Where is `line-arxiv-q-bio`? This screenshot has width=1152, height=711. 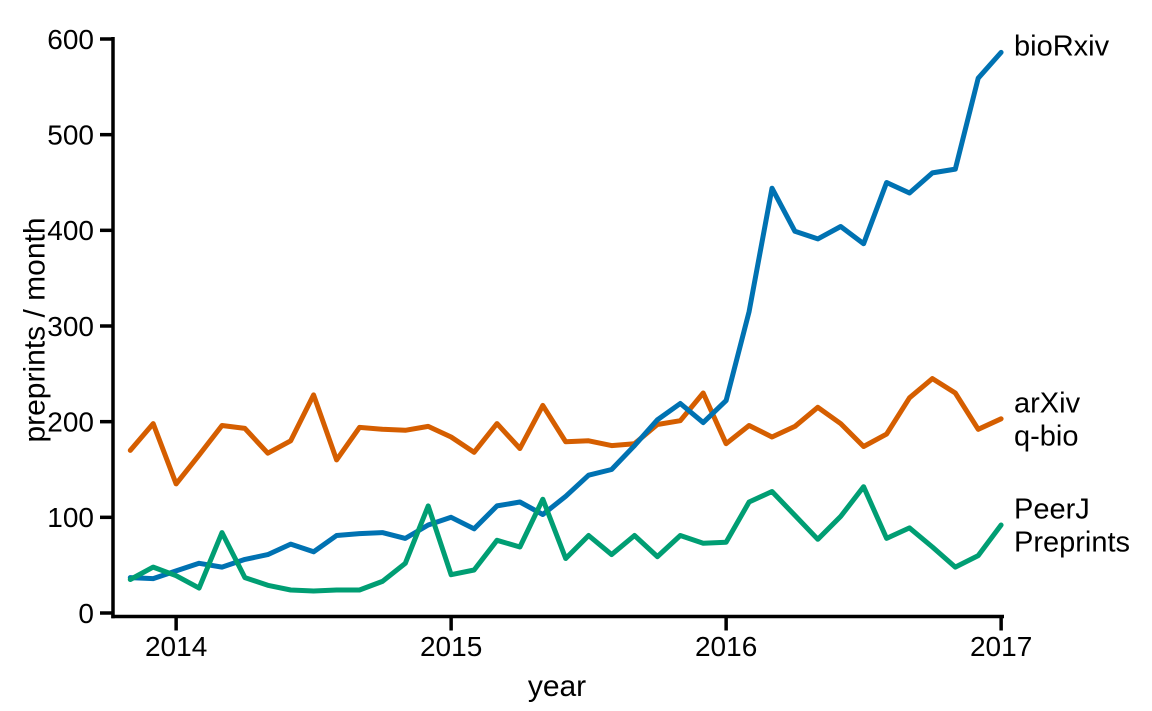 line-arxiv-q-bio is located at coordinates (565, 431).